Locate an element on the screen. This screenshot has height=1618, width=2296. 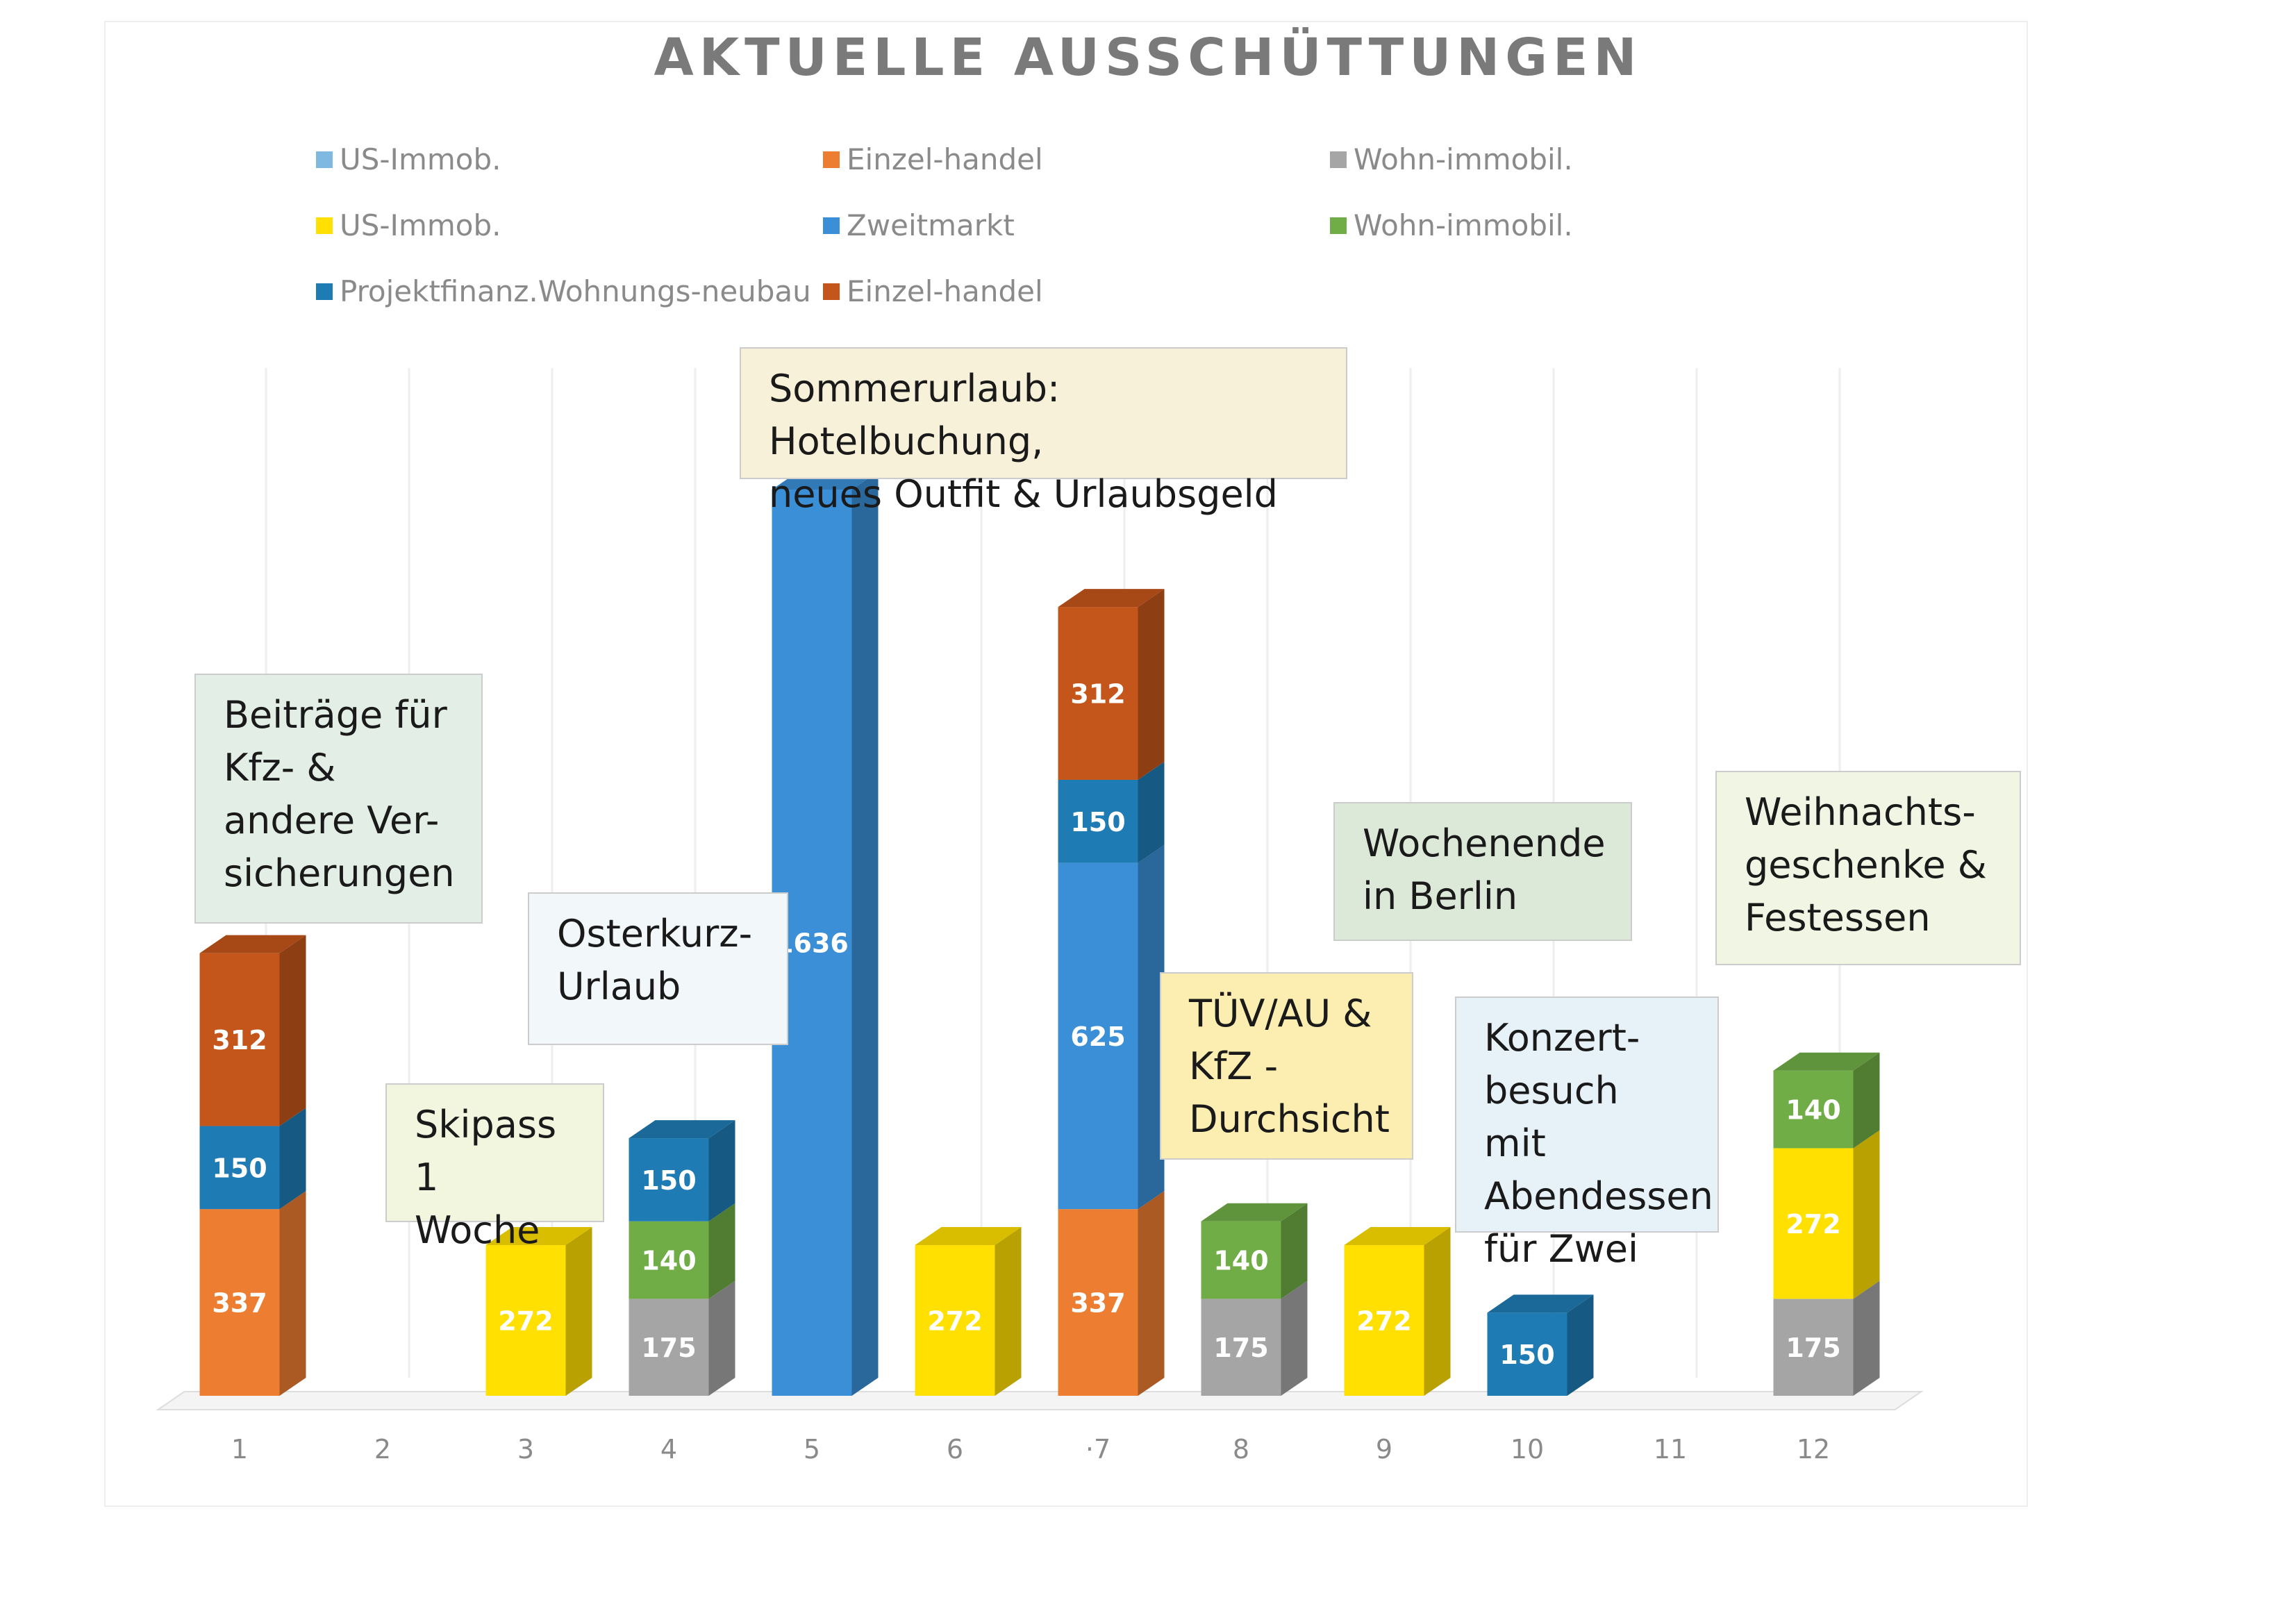
annotation-text: Weihnachts- geschenke & Festessen is located at coordinates (1866, 865).